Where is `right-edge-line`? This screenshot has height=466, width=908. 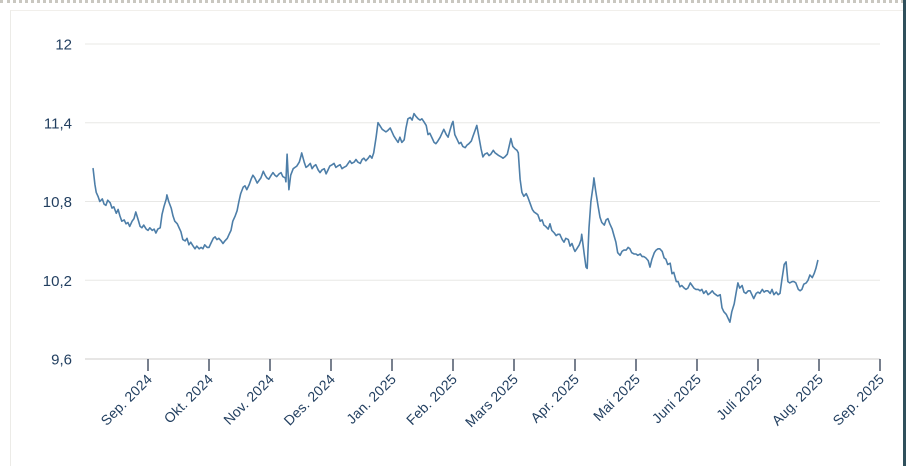 right-edge-line is located at coordinates (904, 233).